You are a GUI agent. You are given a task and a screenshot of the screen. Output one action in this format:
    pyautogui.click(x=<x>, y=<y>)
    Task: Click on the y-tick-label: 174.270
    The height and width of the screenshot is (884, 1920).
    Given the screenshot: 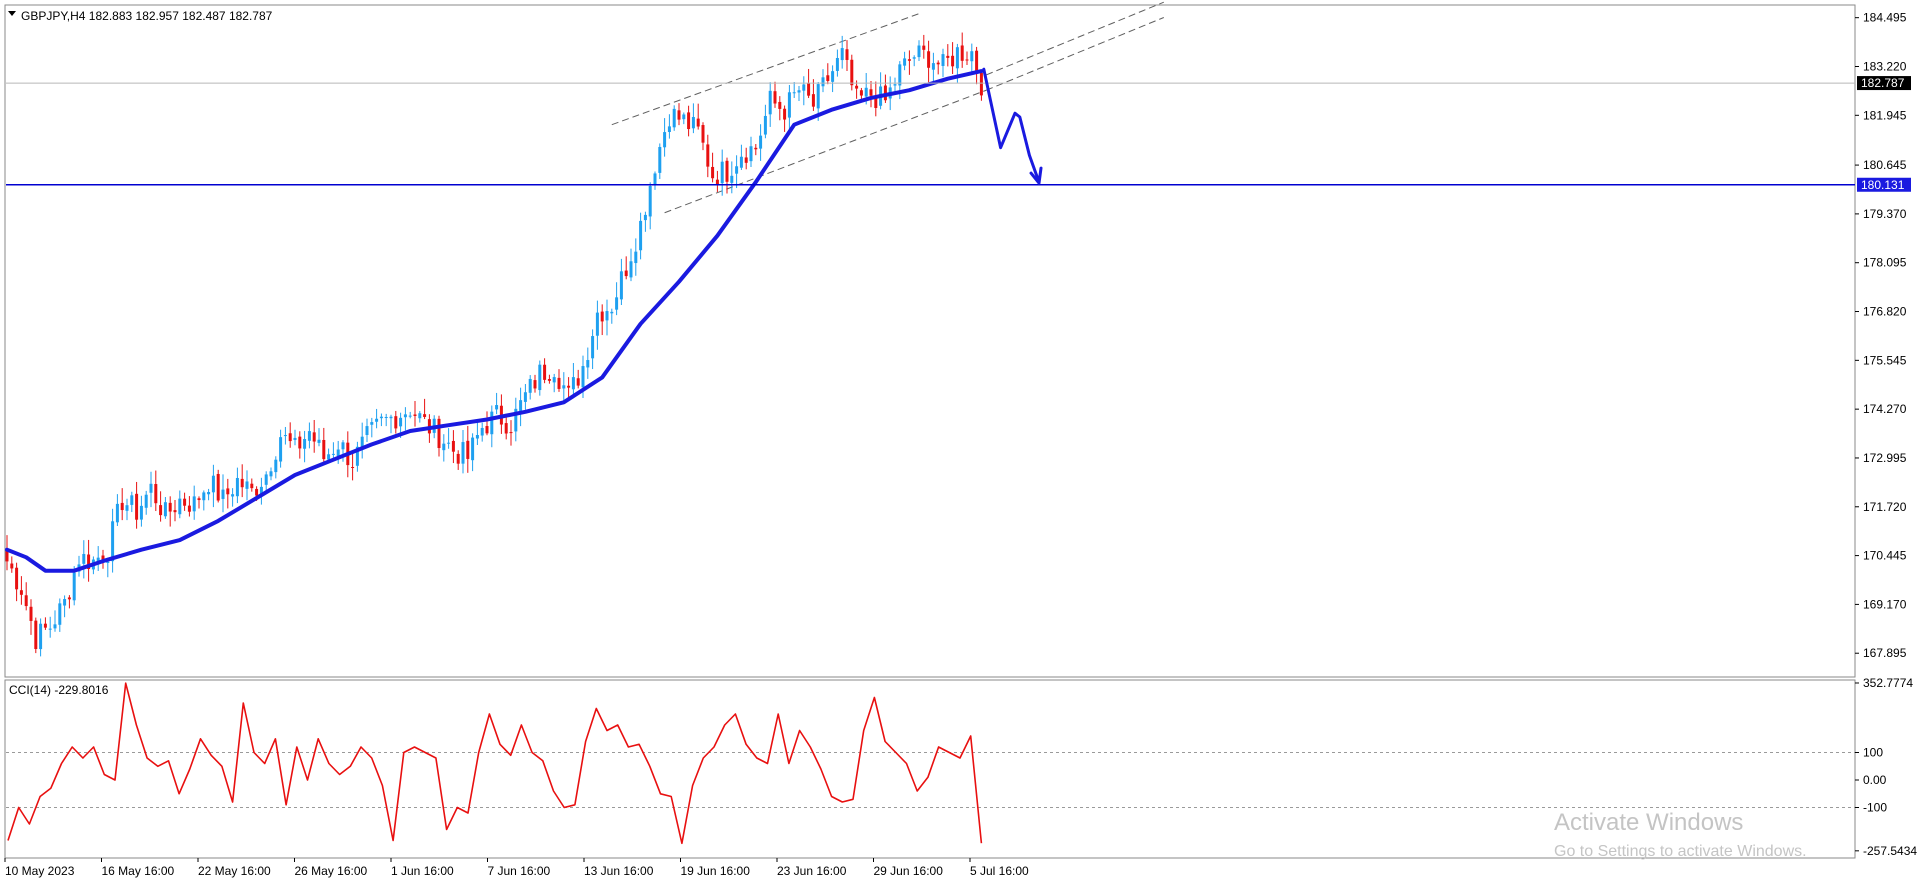 What is the action you would take?
    pyautogui.click(x=1885, y=409)
    